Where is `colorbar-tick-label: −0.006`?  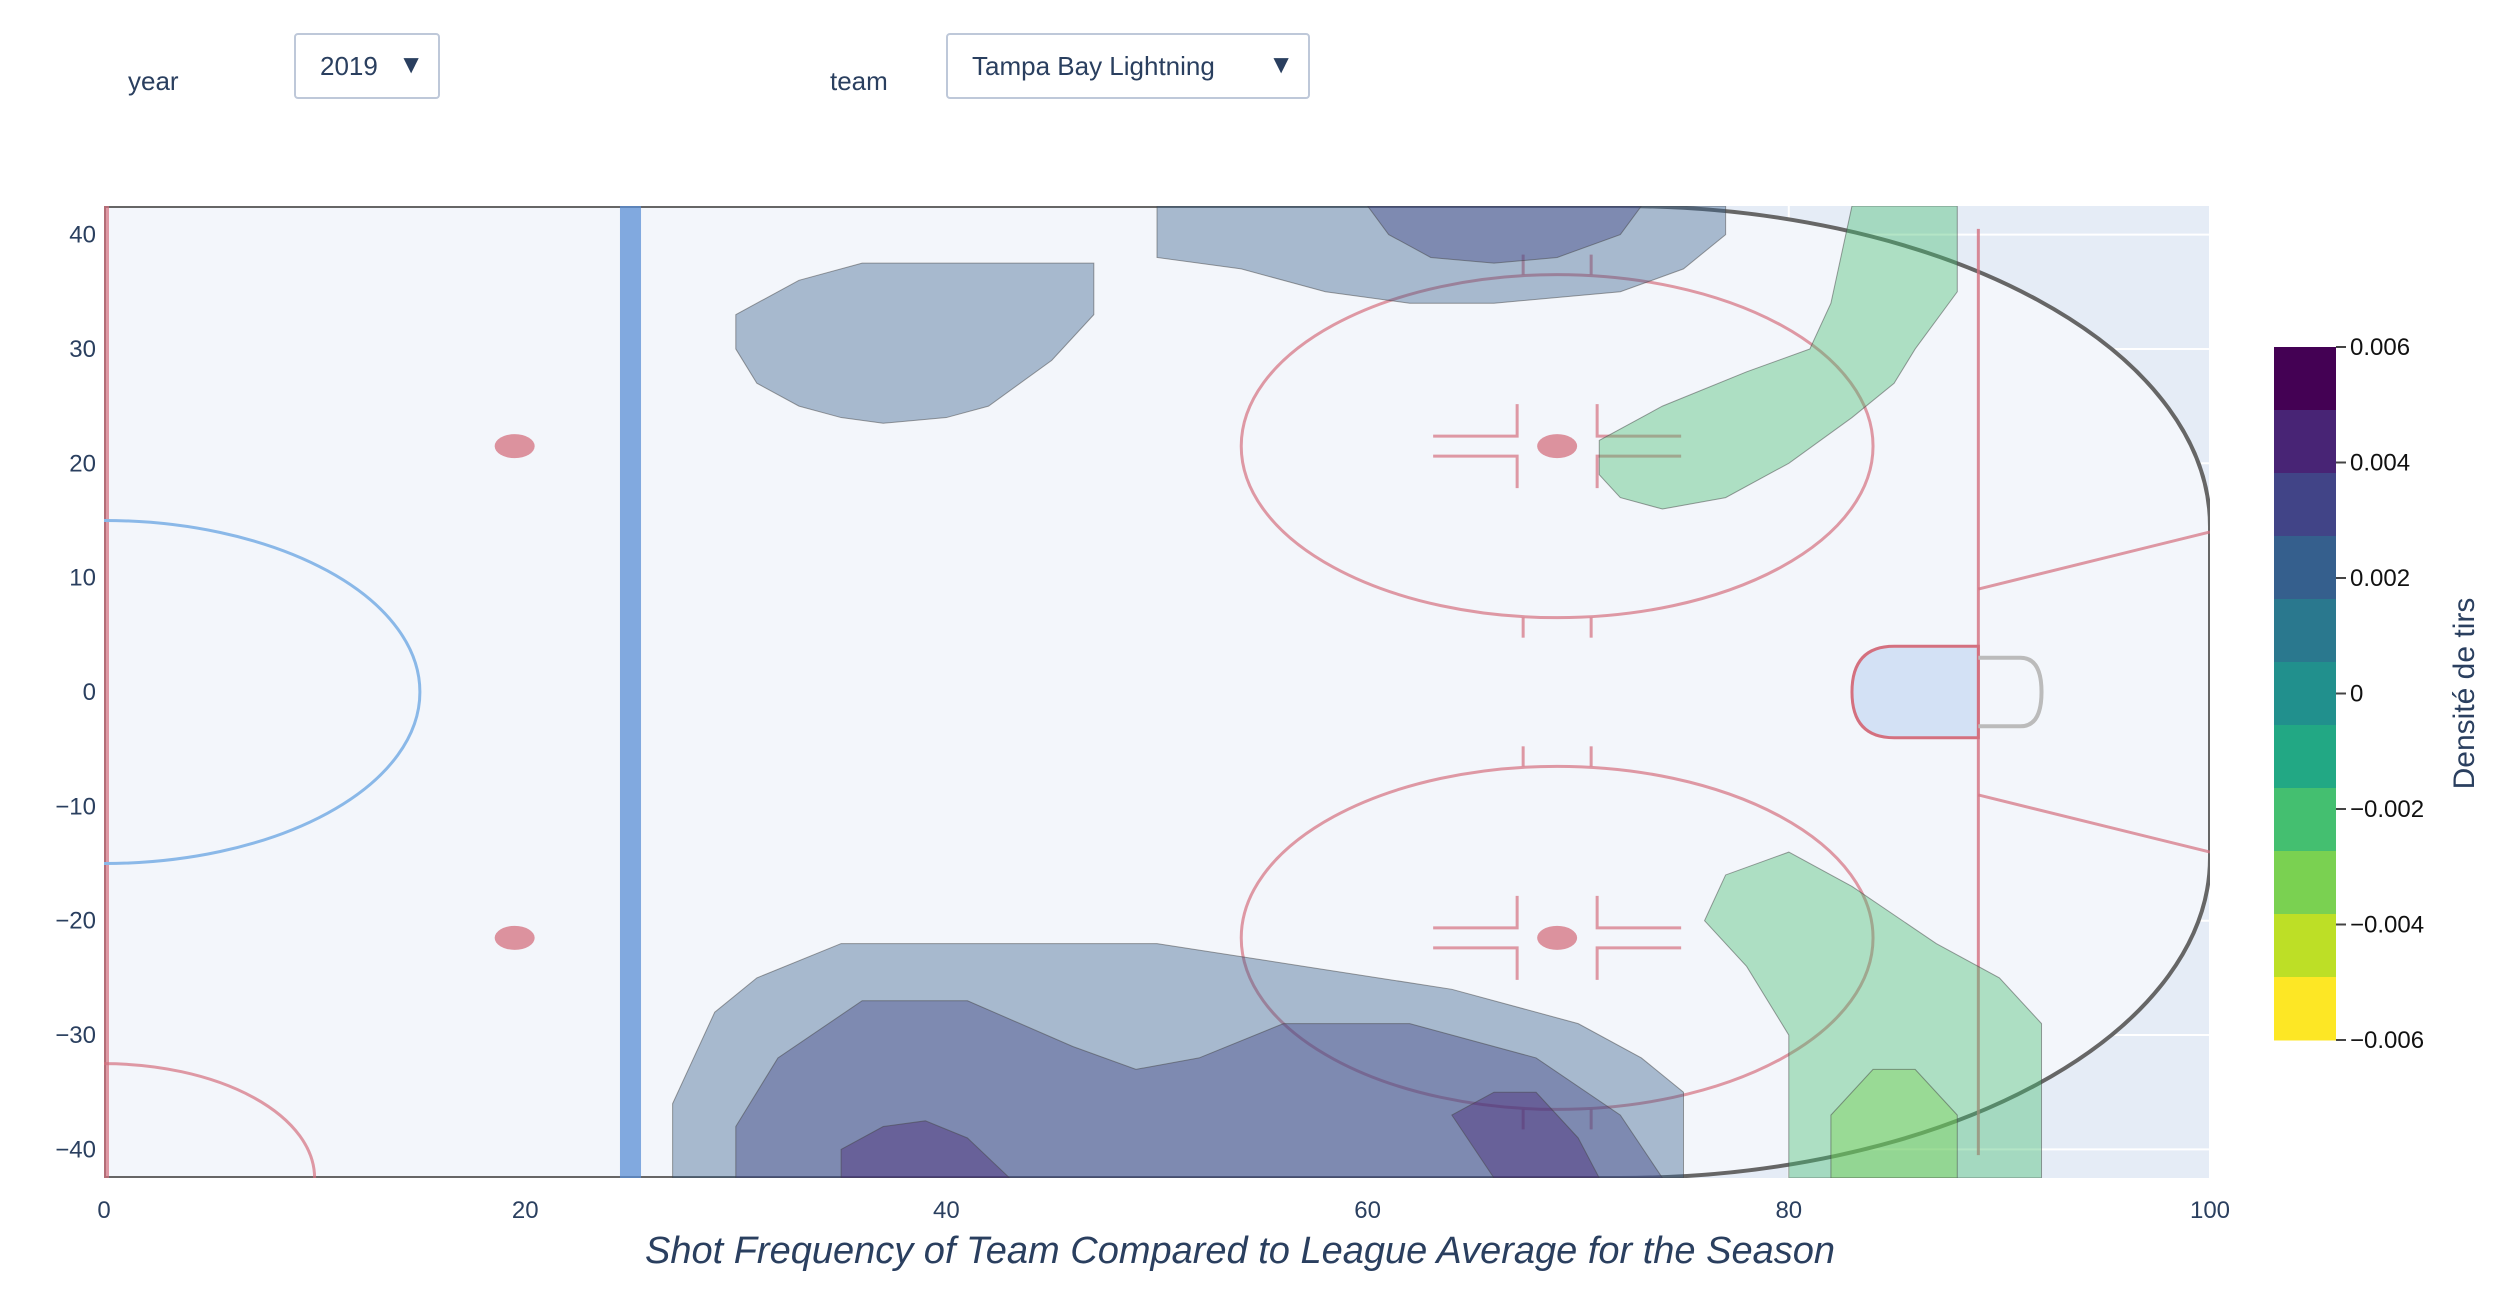
colorbar-tick-label: −0.006 is located at coordinates (2387, 1040).